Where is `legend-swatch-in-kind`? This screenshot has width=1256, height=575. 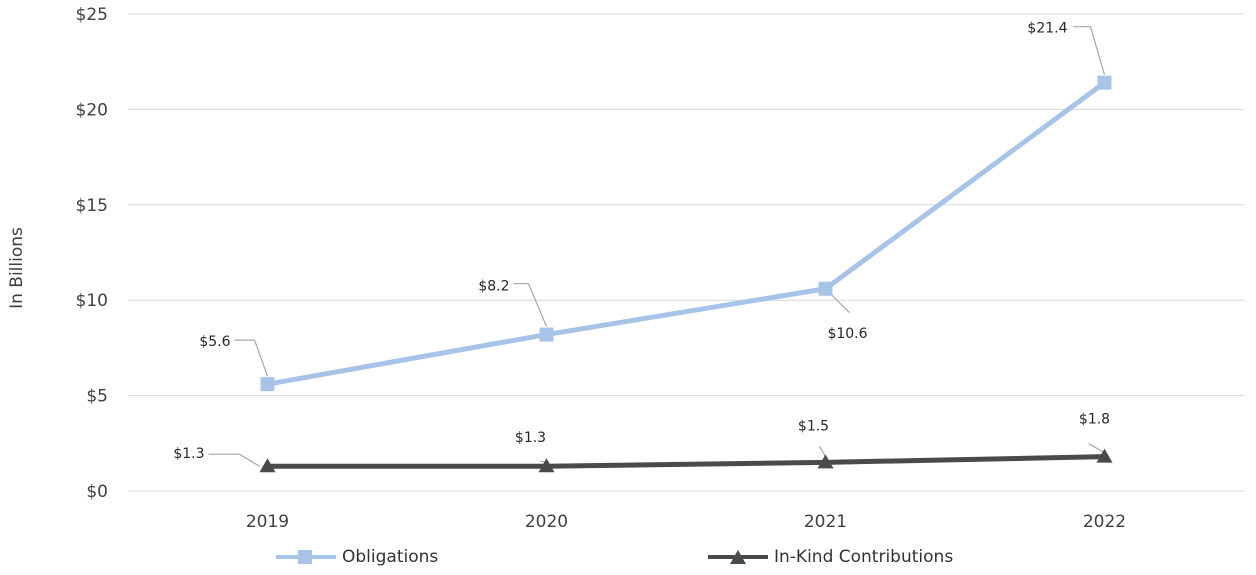
legend-swatch-in-kind is located at coordinates (738, 557).